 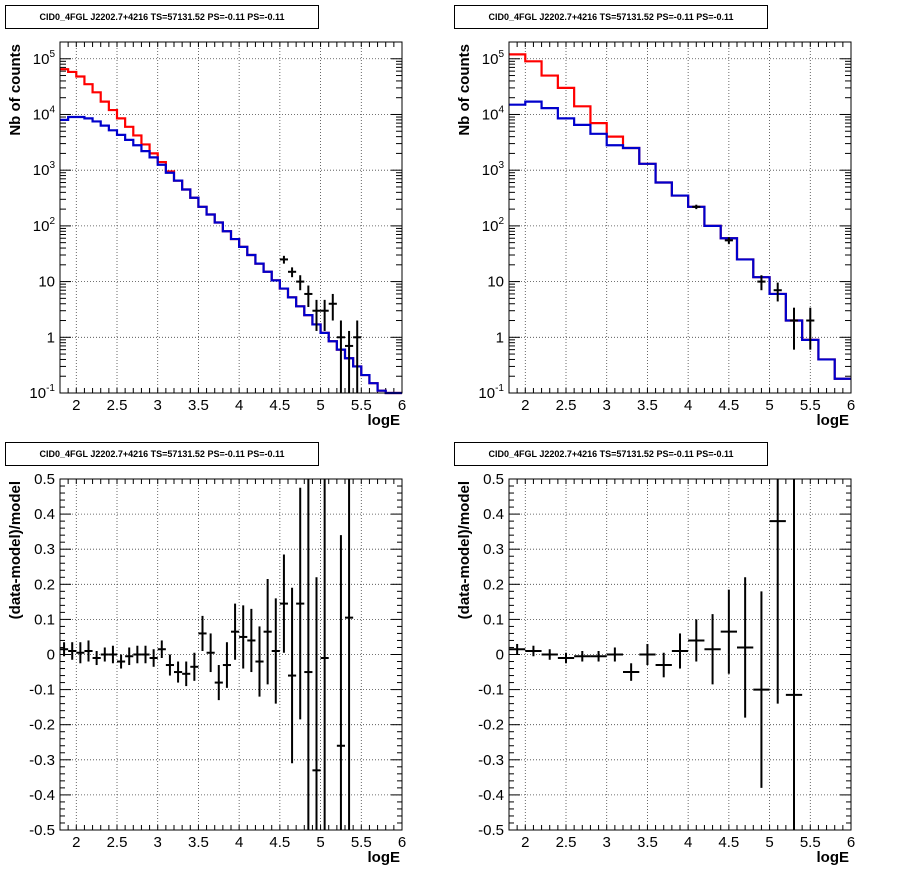 What do you see at coordinates (851, 405) in the screenshot?
I see `x-tick-label: 6` at bounding box center [851, 405].